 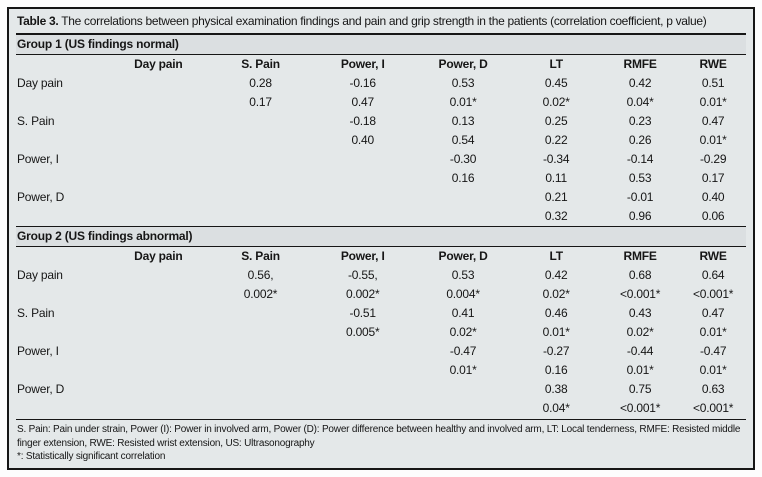 I want to click on correlation-value: -0.16, so click(x=363, y=83).